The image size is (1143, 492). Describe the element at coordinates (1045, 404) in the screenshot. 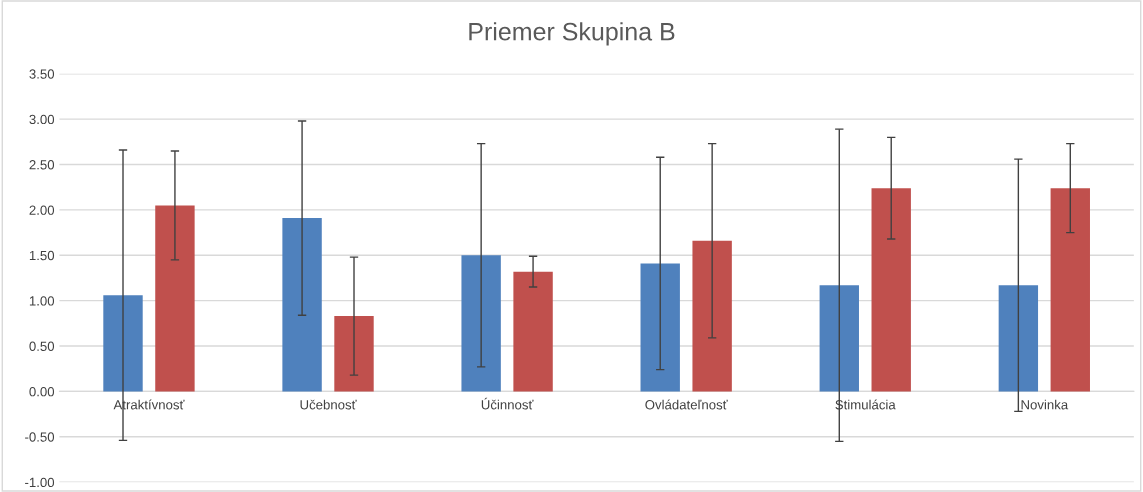

I see `x-tick-label: Novinka` at that location.